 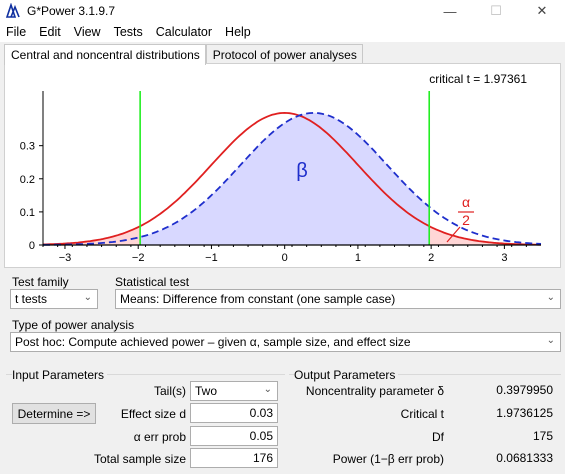 I want to click on output-parameters-title: Output Parameters, so click(x=346, y=375).